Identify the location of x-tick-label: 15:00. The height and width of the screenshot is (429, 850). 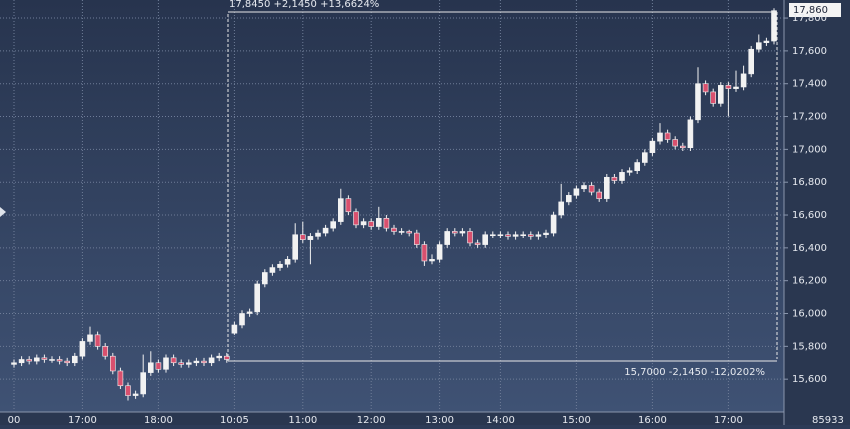
(576, 420).